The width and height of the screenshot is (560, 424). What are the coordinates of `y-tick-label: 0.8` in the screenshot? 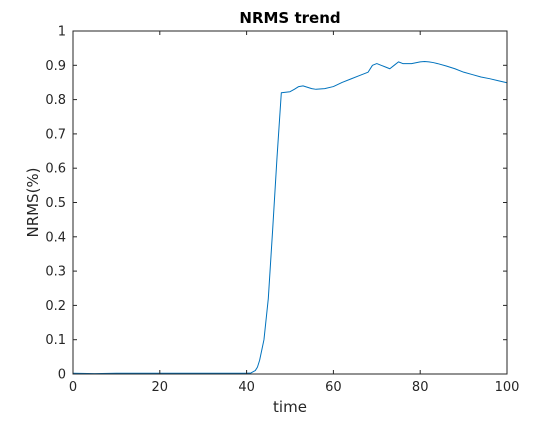 It's located at (55, 100).